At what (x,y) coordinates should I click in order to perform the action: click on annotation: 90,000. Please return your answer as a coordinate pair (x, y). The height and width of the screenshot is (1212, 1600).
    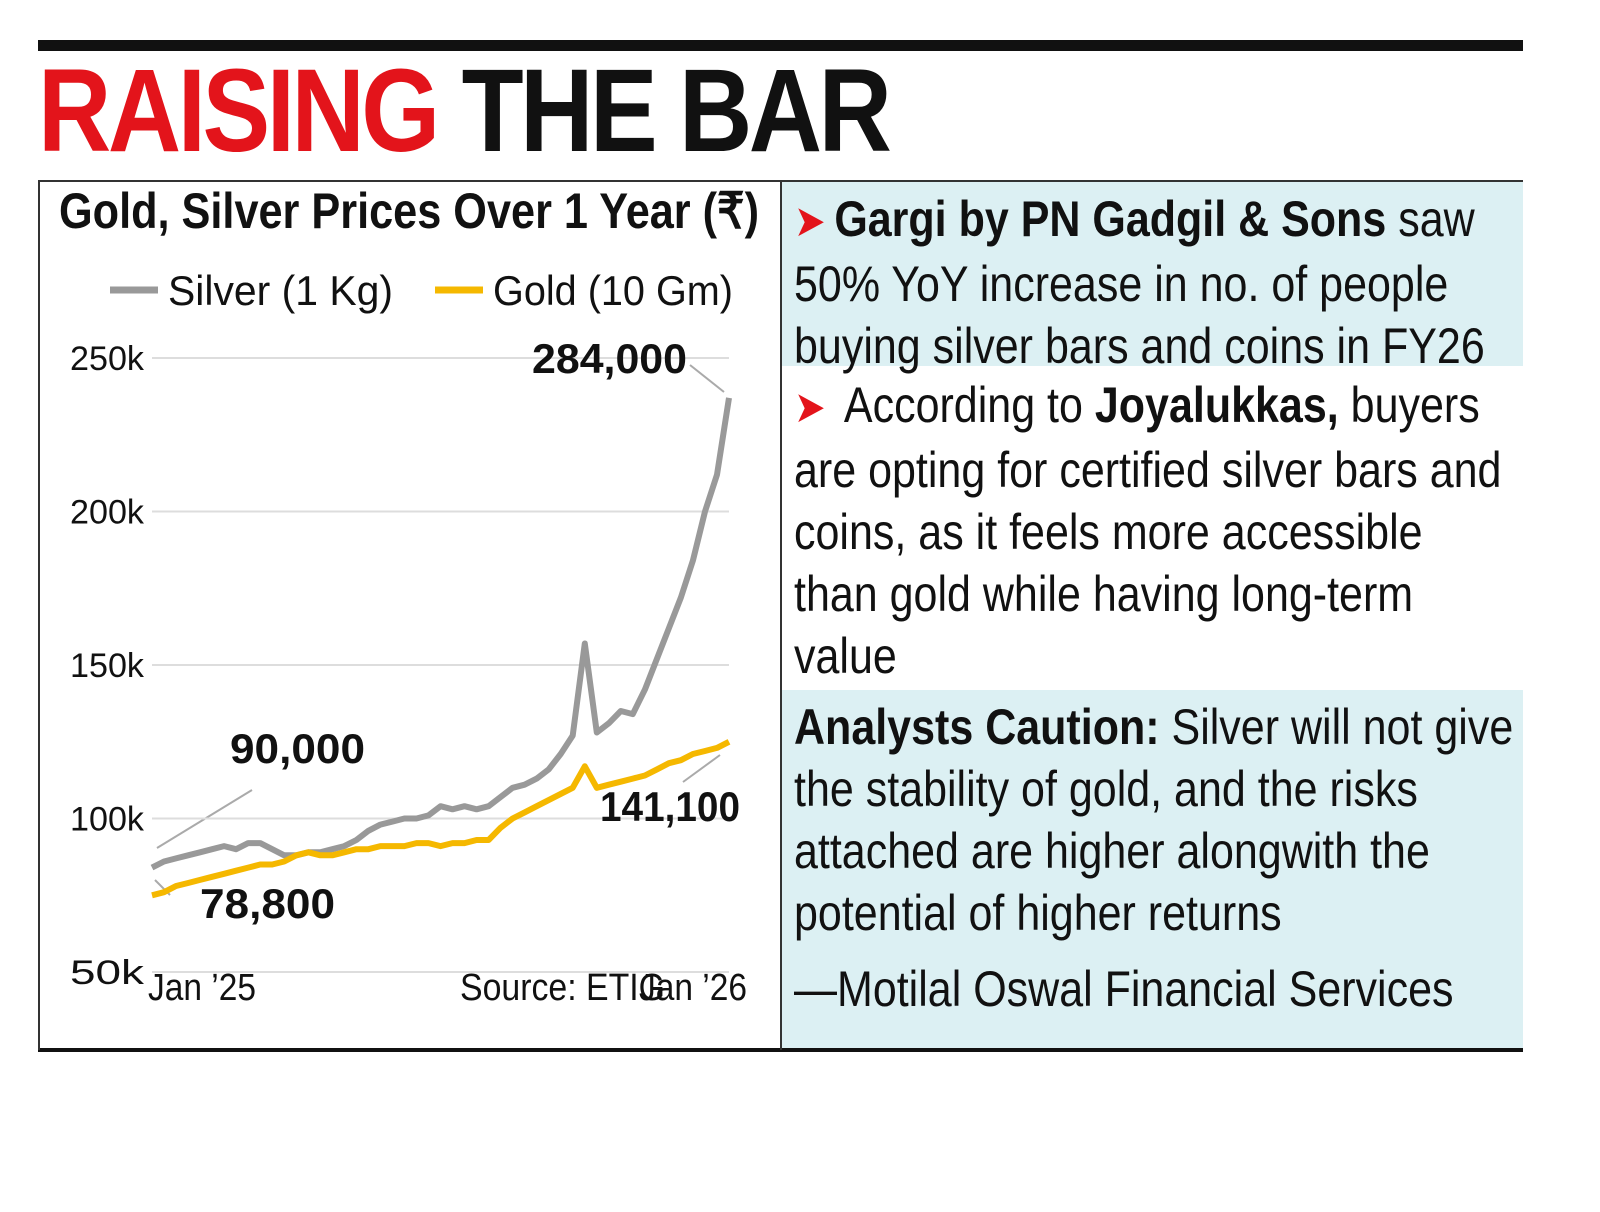
    Looking at the image, I should click on (297, 748).